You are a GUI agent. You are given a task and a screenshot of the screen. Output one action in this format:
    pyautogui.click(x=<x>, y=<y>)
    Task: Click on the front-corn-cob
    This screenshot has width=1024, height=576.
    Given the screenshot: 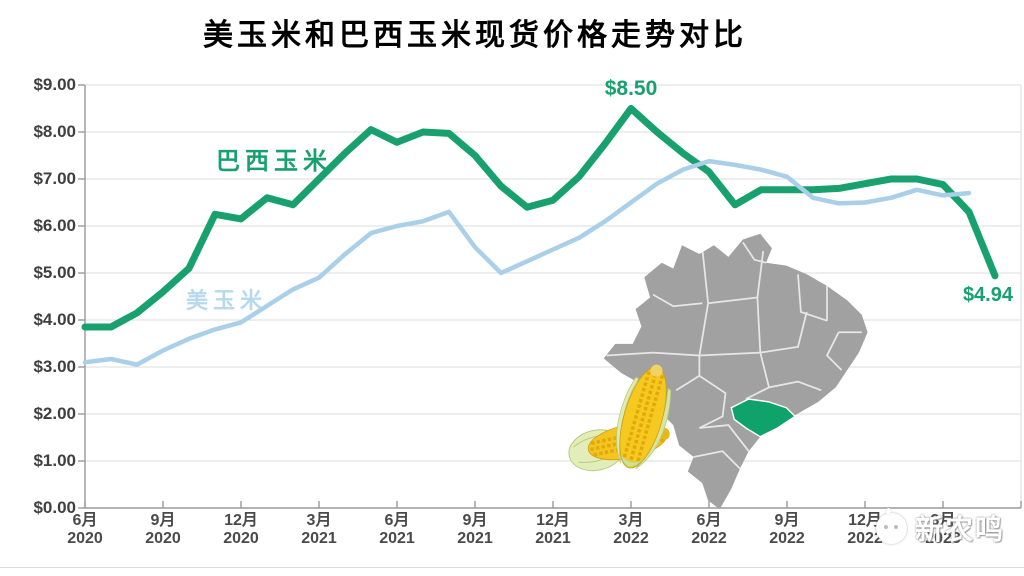 What is the action you would take?
    pyautogui.click(x=644, y=417)
    